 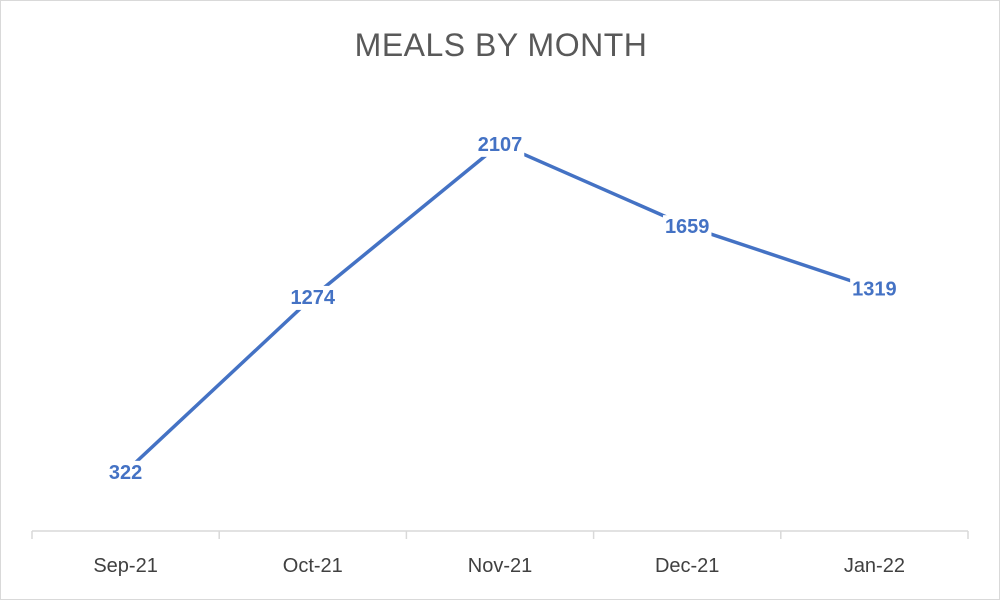 I want to click on data-label: 2107, so click(x=500, y=145).